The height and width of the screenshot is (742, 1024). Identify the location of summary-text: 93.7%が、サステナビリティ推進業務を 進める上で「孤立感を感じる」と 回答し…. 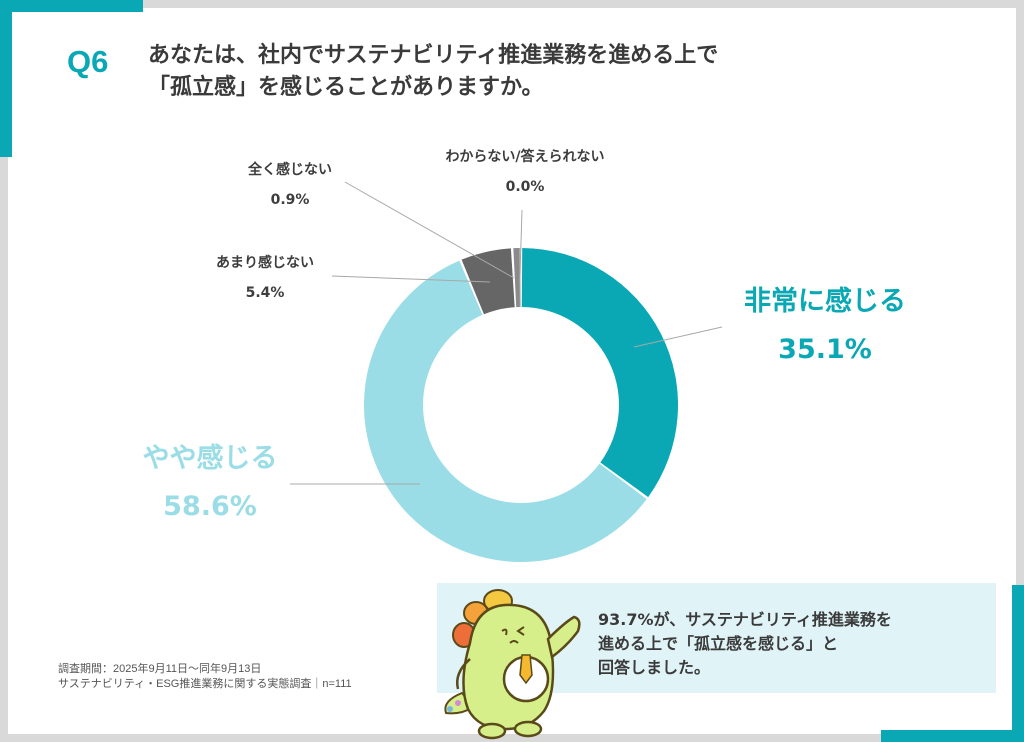
(745, 644).